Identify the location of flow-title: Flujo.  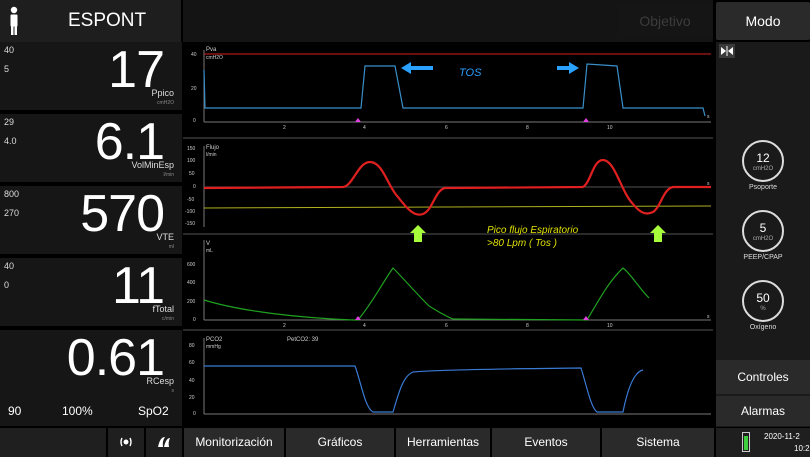
(213, 148).